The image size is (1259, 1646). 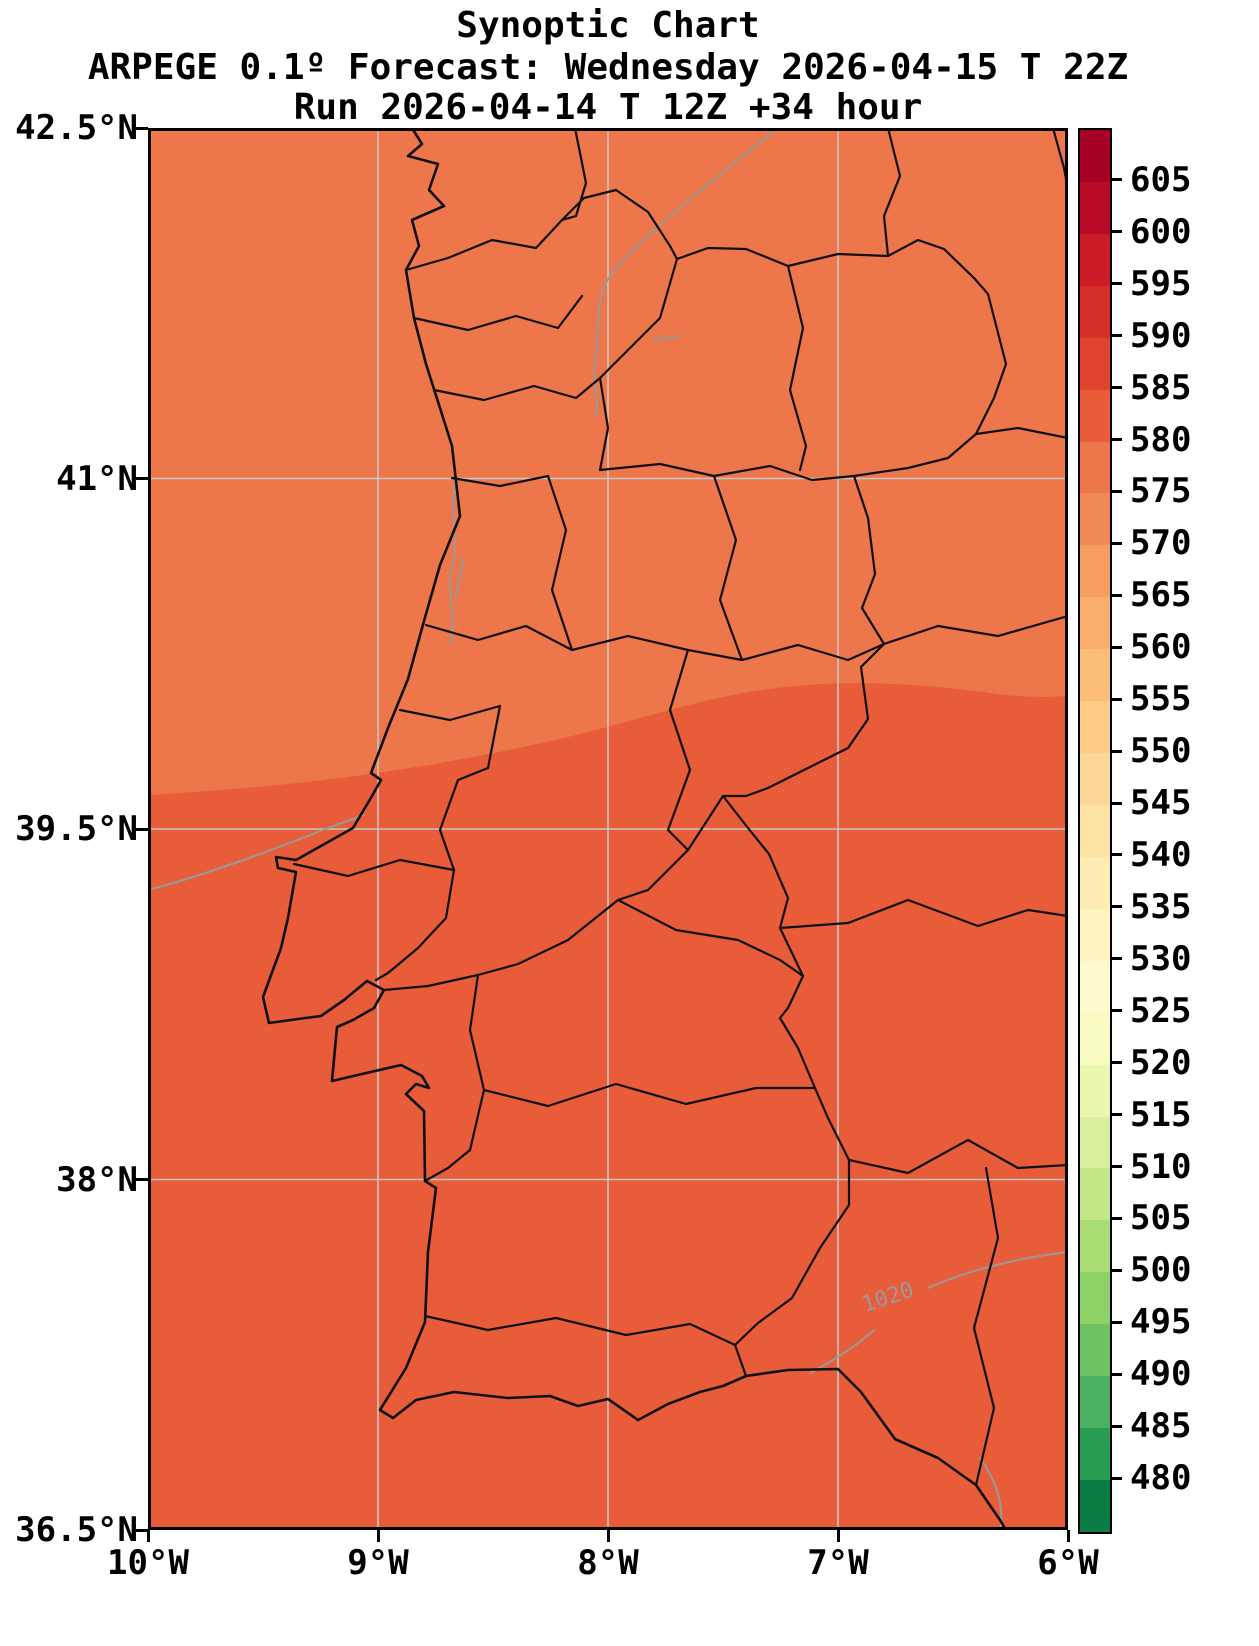 I want to click on colorbar-tick-label: 525, so click(x=1161, y=1010).